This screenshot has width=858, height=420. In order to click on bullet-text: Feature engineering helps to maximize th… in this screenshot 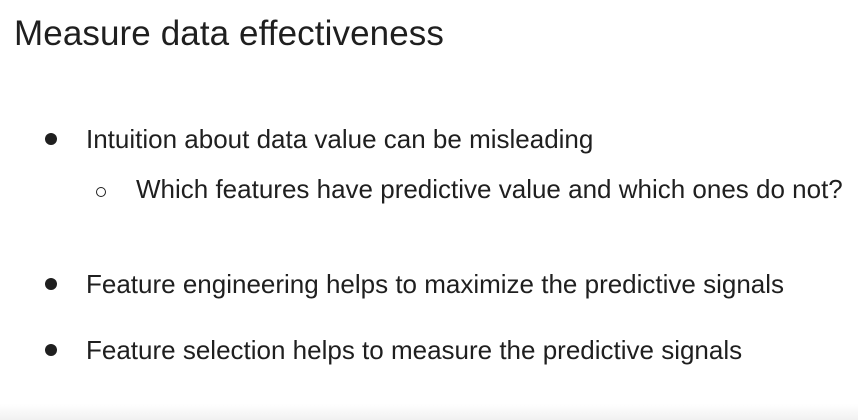, I will do `click(435, 284)`.